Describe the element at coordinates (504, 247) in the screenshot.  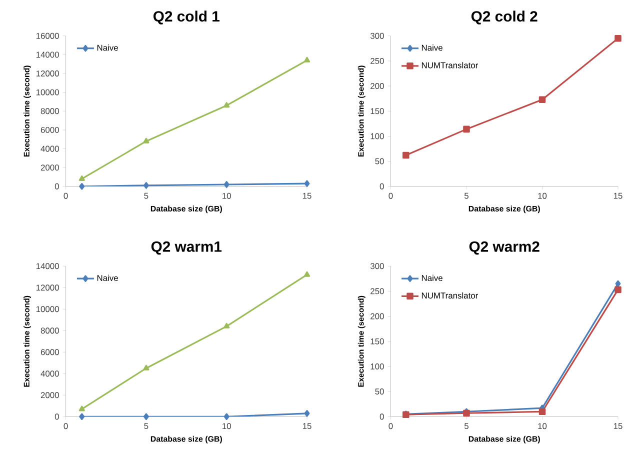
I see `chart-title: Q2 warm2` at that location.